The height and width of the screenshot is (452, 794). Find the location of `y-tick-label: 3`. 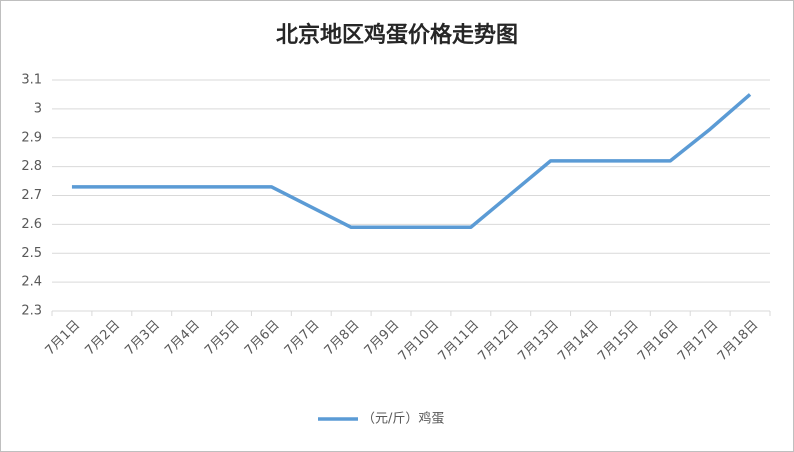

y-tick-label: 3 is located at coordinates (38, 108).